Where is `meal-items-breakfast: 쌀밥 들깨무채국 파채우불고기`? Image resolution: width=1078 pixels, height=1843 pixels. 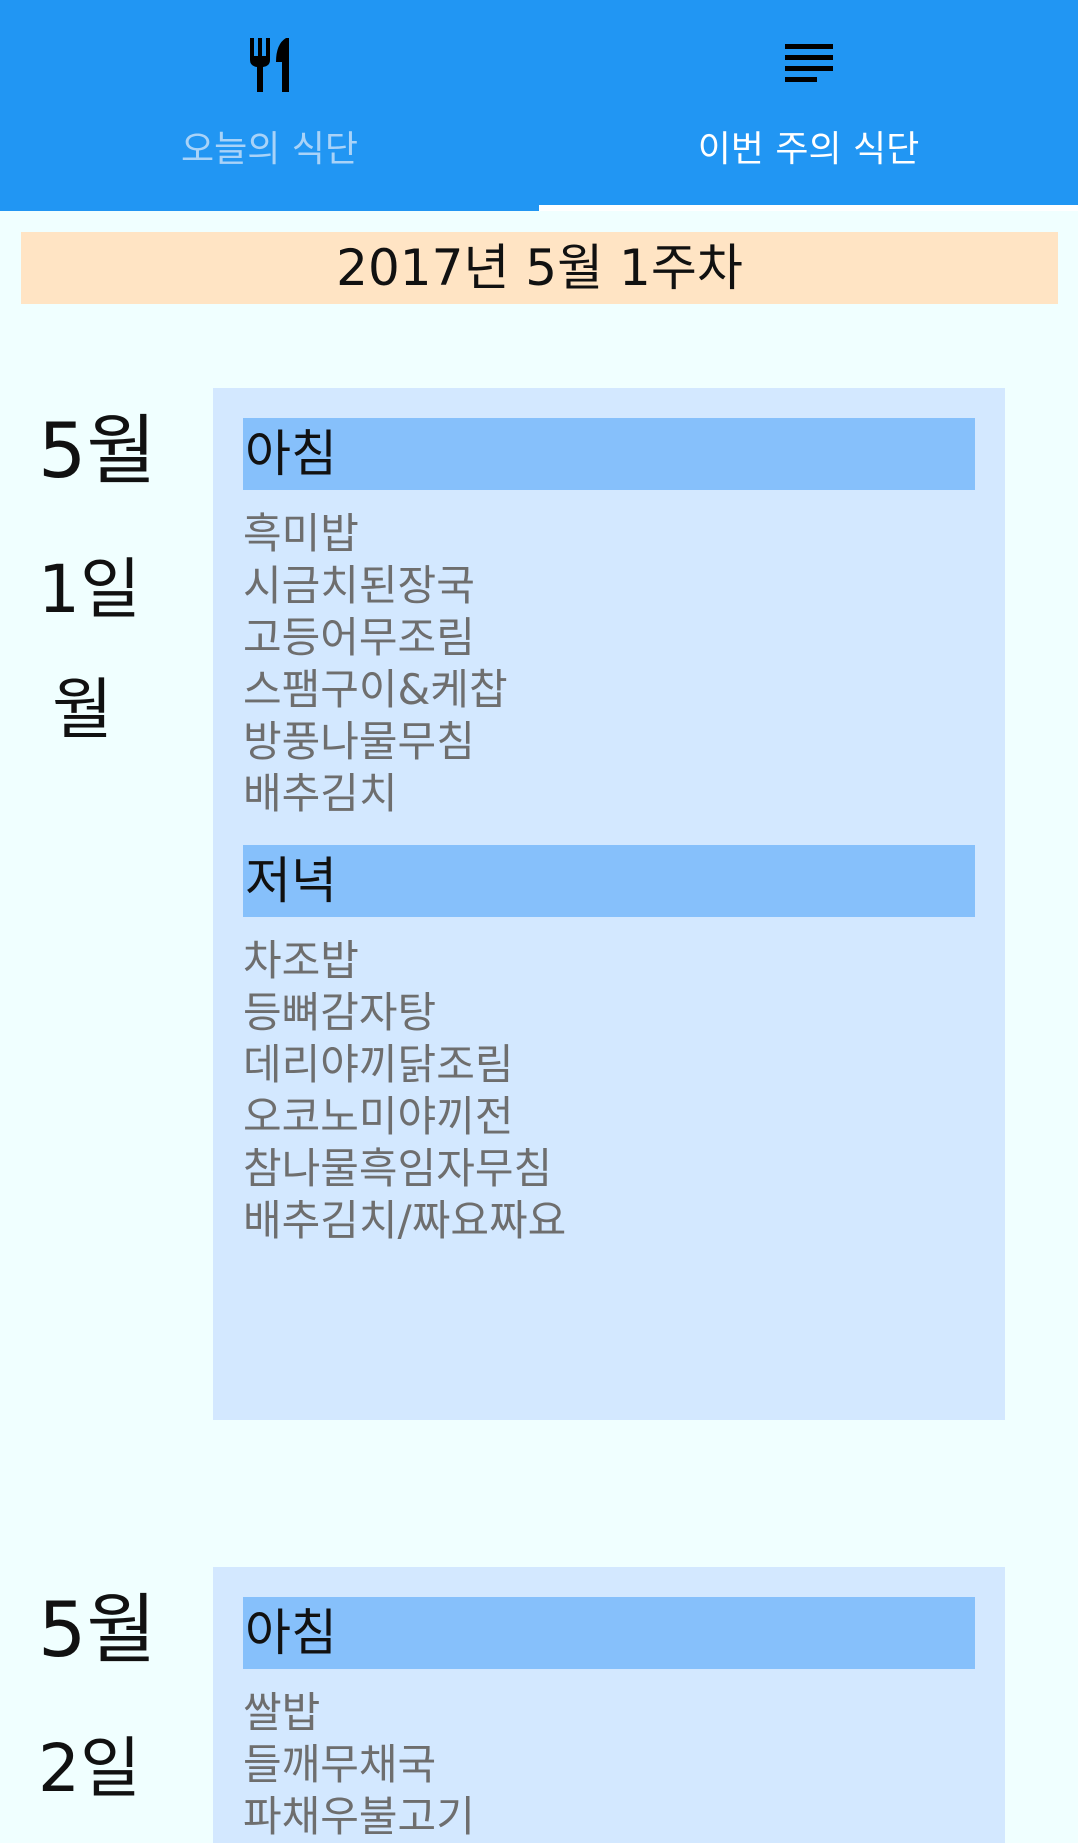
meal-items-breakfast: 쌀밥 들깨무채국 파채우불고기 is located at coordinates (609, 1765).